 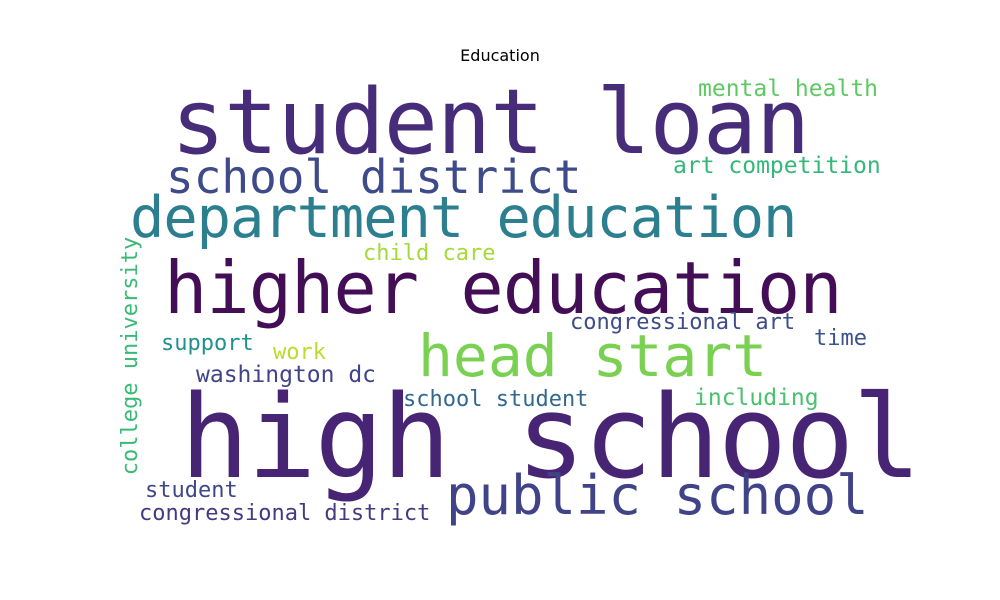 What do you see at coordinates (131, 356) in the screenshot?
I see `word-college-university: college university` at bounding box center [131, 356].